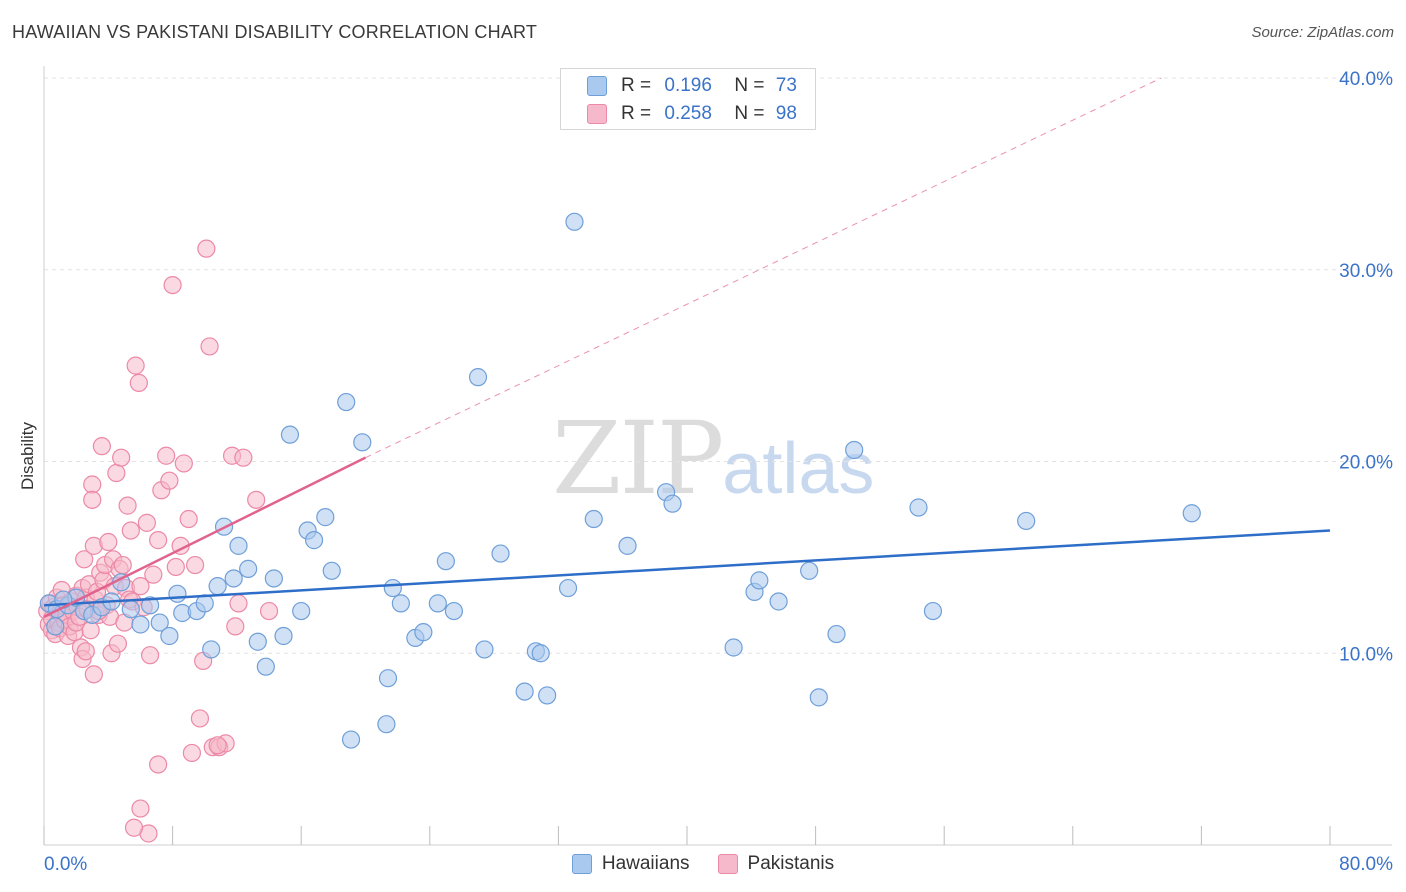 The width and height of the screenshot is (1406, 892). Describe the element at coordinates (65, 864) in the screenshot. I see `x-tick-label: 0.0%` at that location.